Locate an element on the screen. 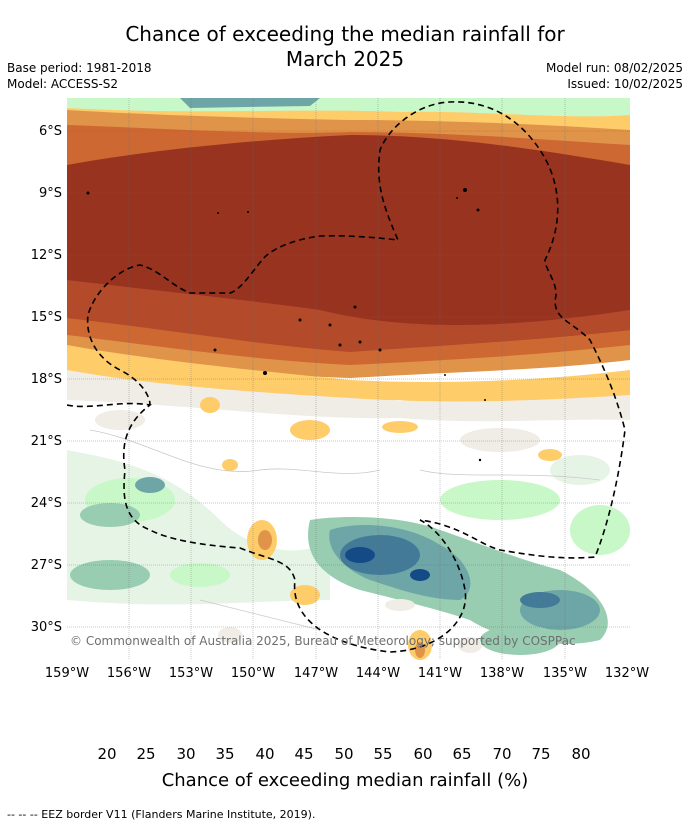 The width and height of the screenshot is (690, 827). lon-label: 144°W is located at coordinates (378, 673).